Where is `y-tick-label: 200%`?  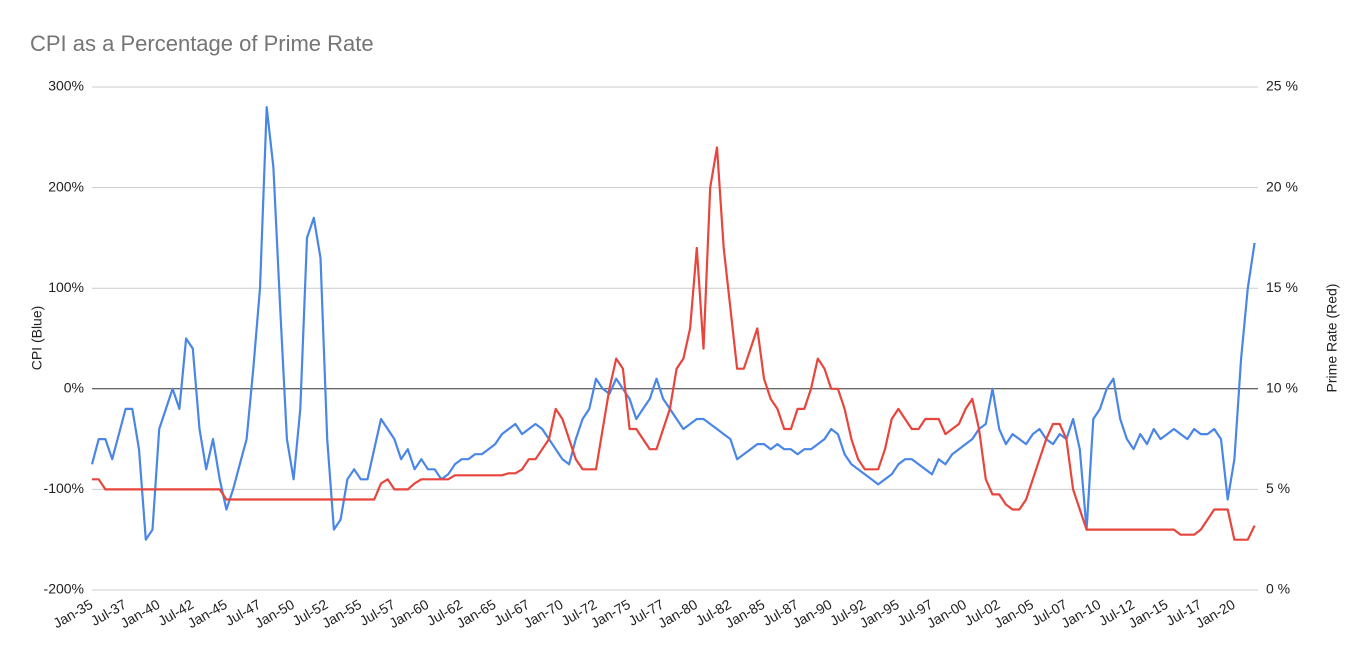
y-tick-label: 200% is located at coordinates (66, 186).